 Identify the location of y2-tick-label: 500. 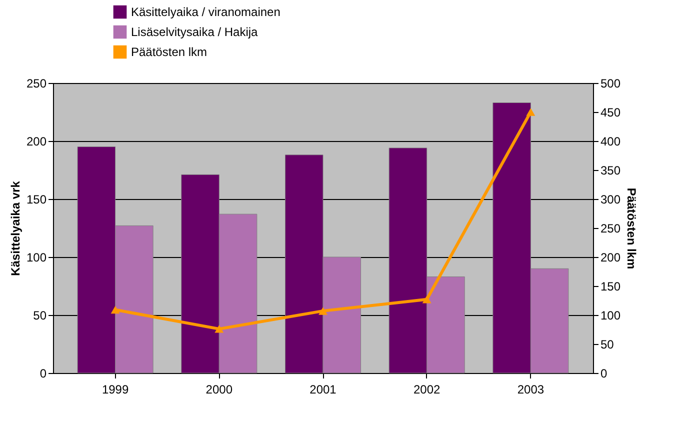
(610, 83).